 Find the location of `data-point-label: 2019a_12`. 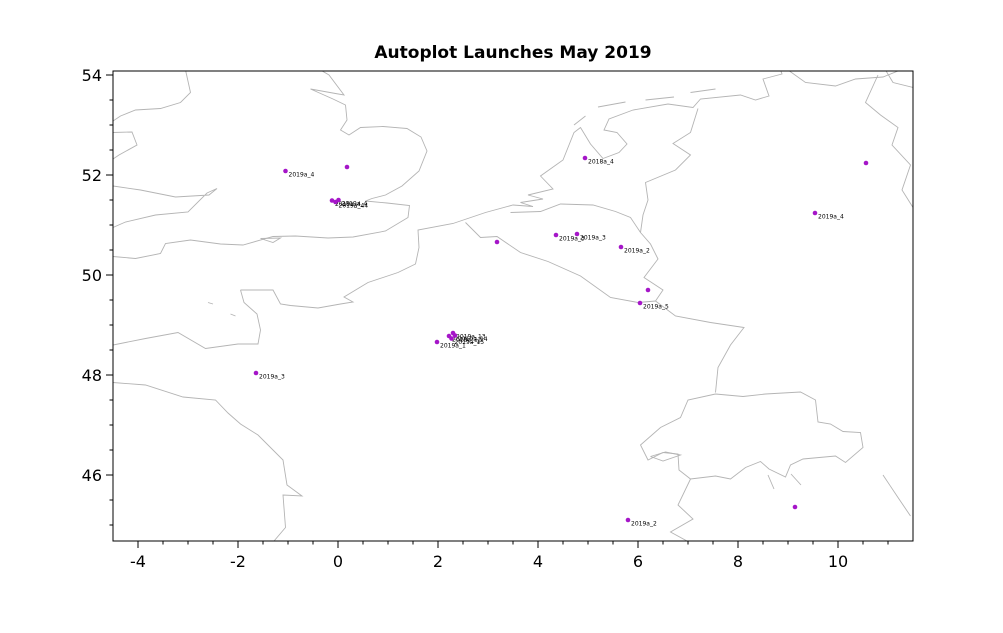

data-point-label: 2019a_12 is located at coordinates (467, 340).